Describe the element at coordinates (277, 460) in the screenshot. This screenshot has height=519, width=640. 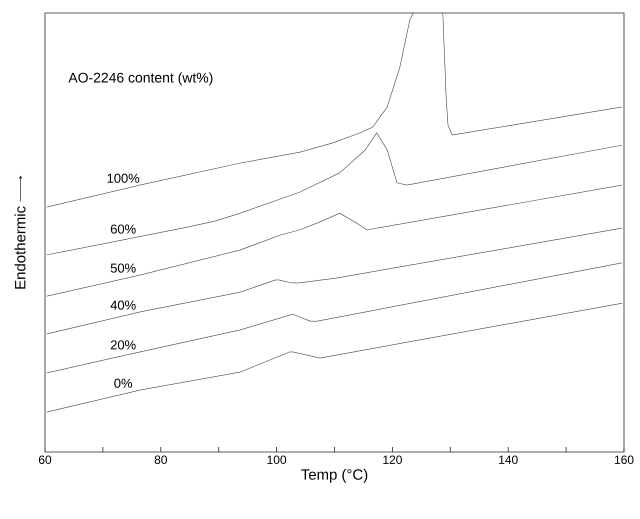
I see `x-tick-label: 100` at that location.